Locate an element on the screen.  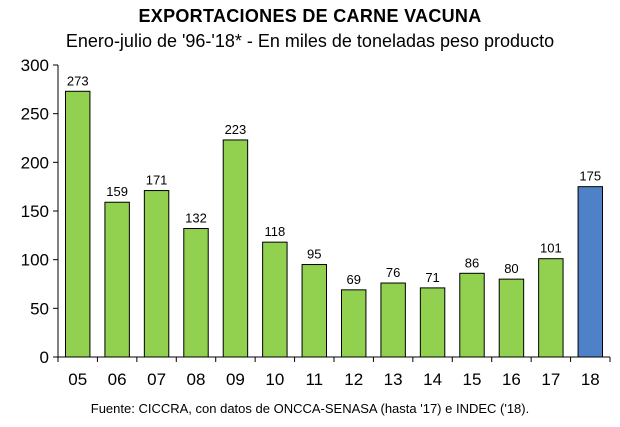
y-tick-label: 0 is located at coordinates (44, 357).